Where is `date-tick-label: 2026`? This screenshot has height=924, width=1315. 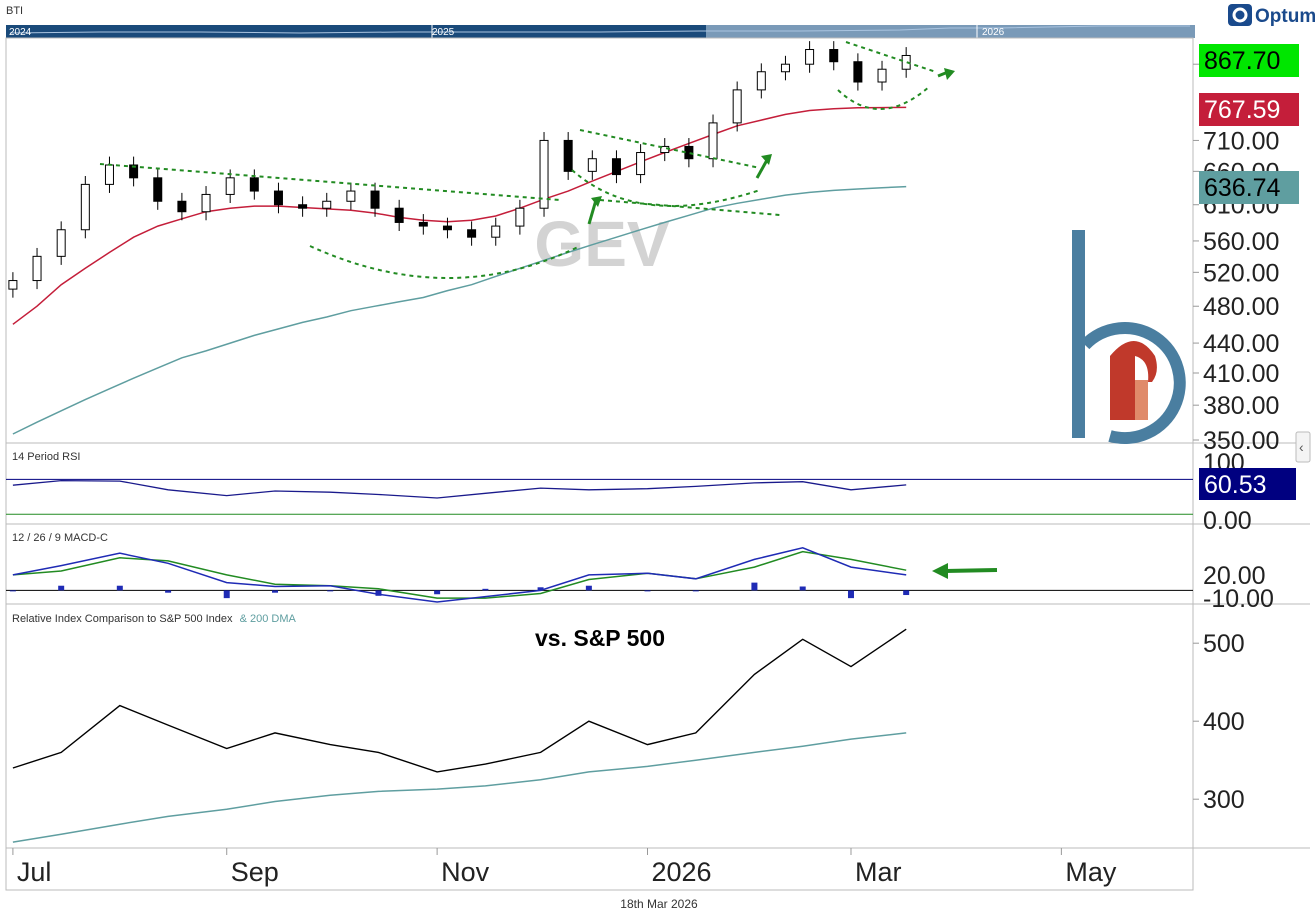 date-tick-label: 2026 is located at coordinates (681, 872).